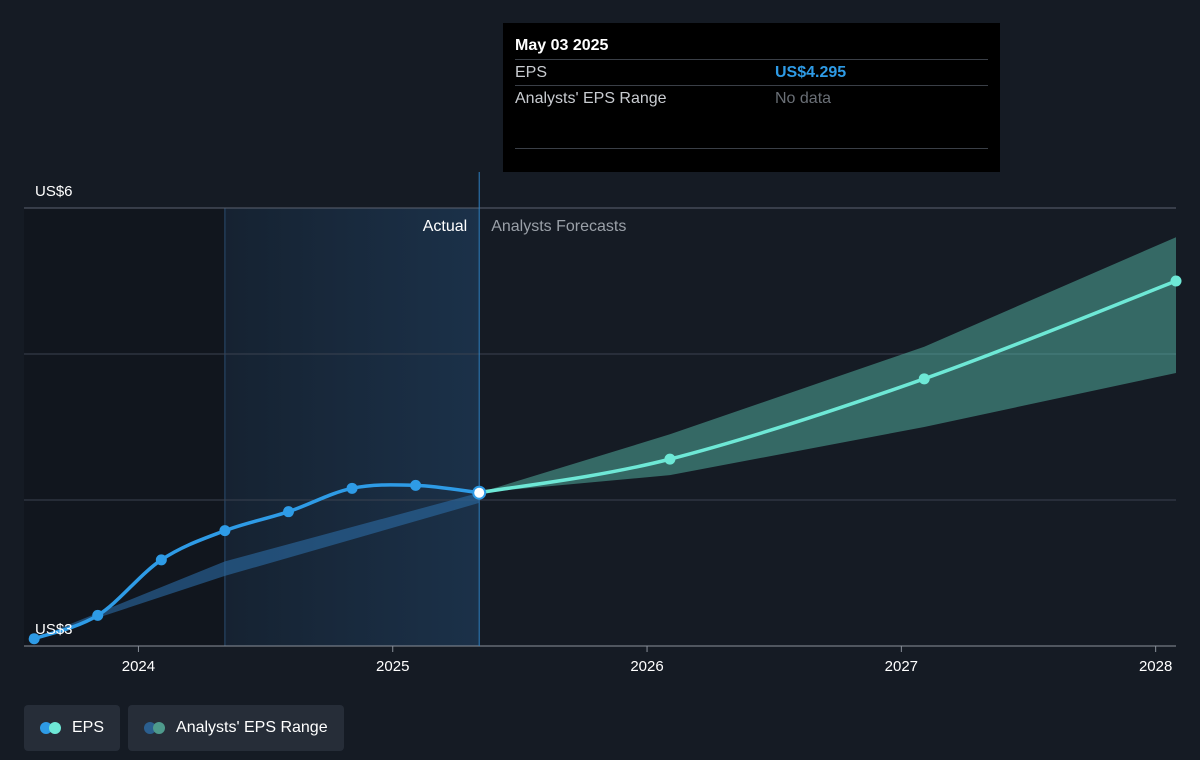  What do you see at coordinates (445, 226) in the screenshot?
I see `actual-label: Actual` at bounding box center [445, 226].